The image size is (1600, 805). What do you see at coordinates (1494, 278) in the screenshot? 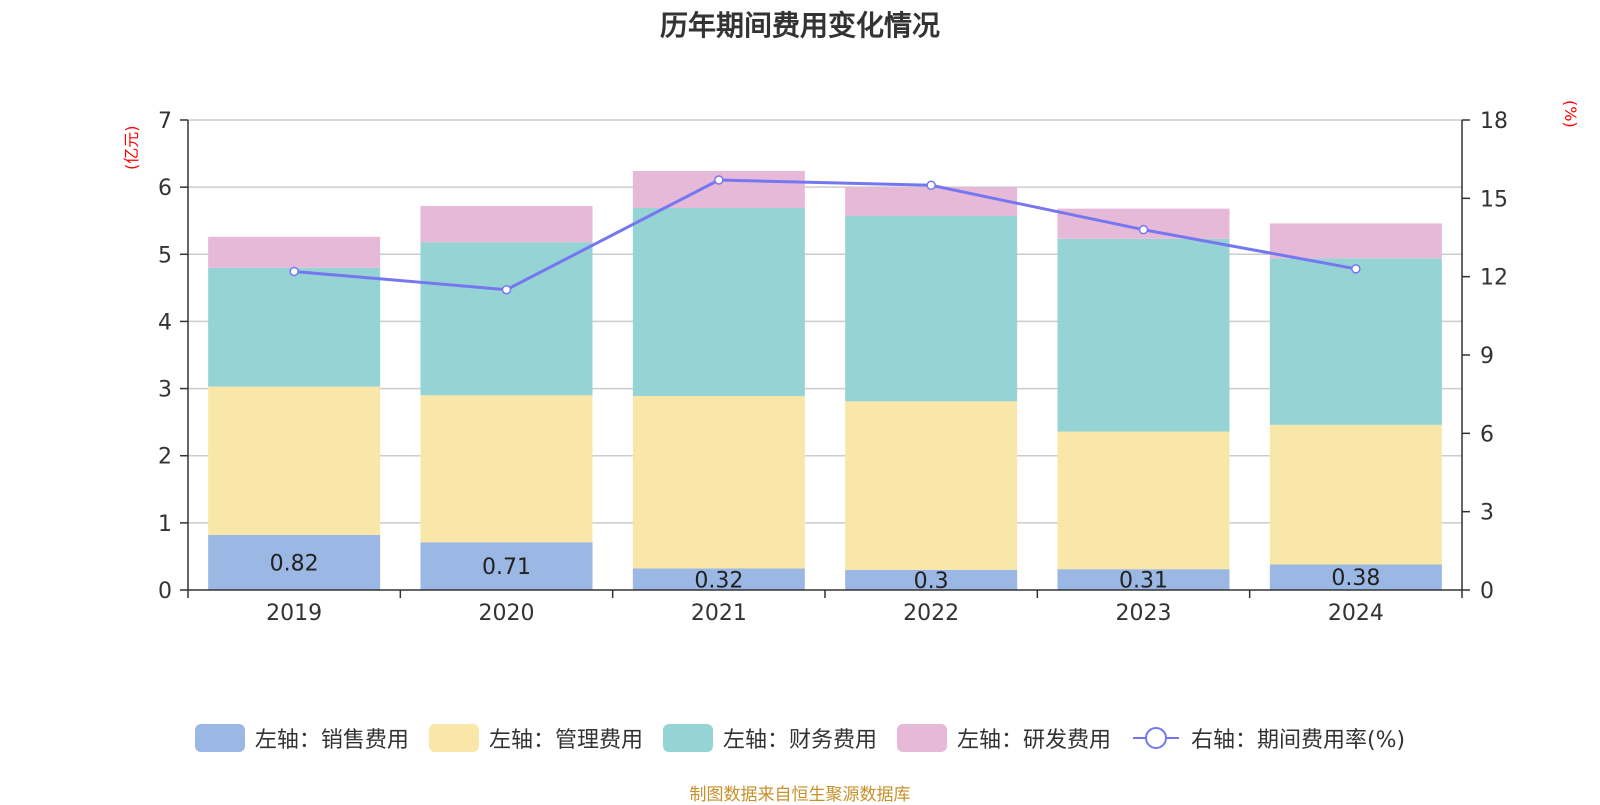
I see `right-axis-tick-label: 12` at bounding box center [1494, 278].